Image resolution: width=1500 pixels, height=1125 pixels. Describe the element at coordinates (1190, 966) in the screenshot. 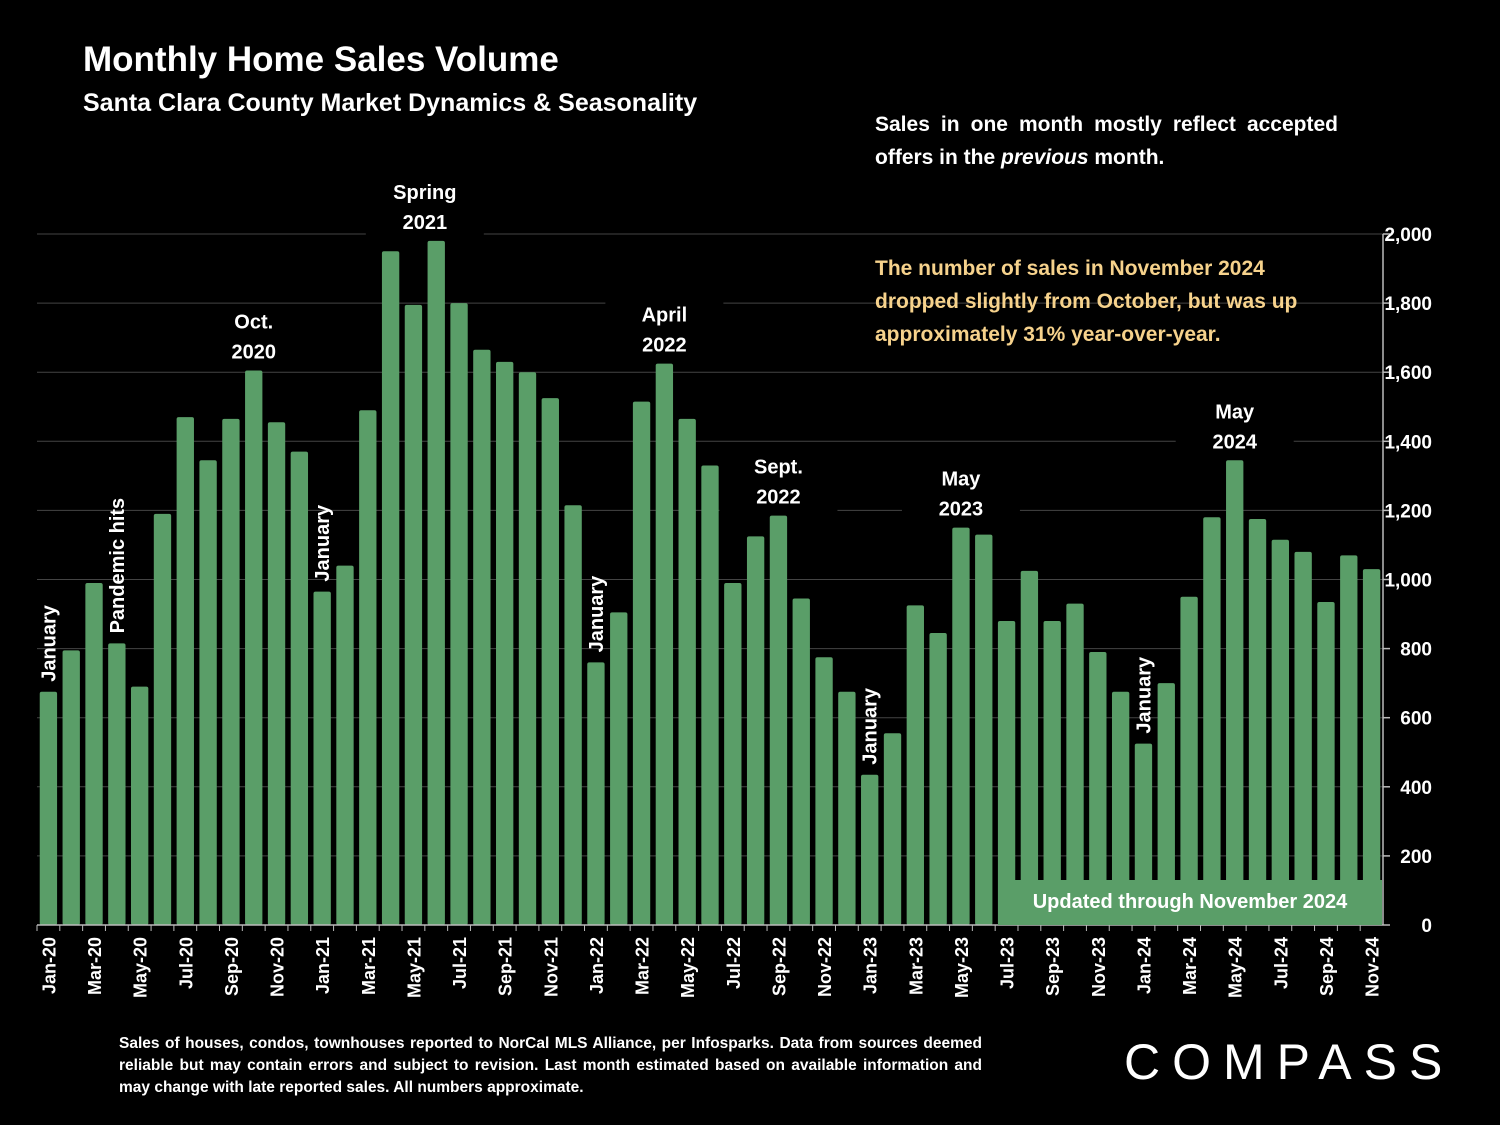

I see `x-tick-label: Mar-24` at that location.